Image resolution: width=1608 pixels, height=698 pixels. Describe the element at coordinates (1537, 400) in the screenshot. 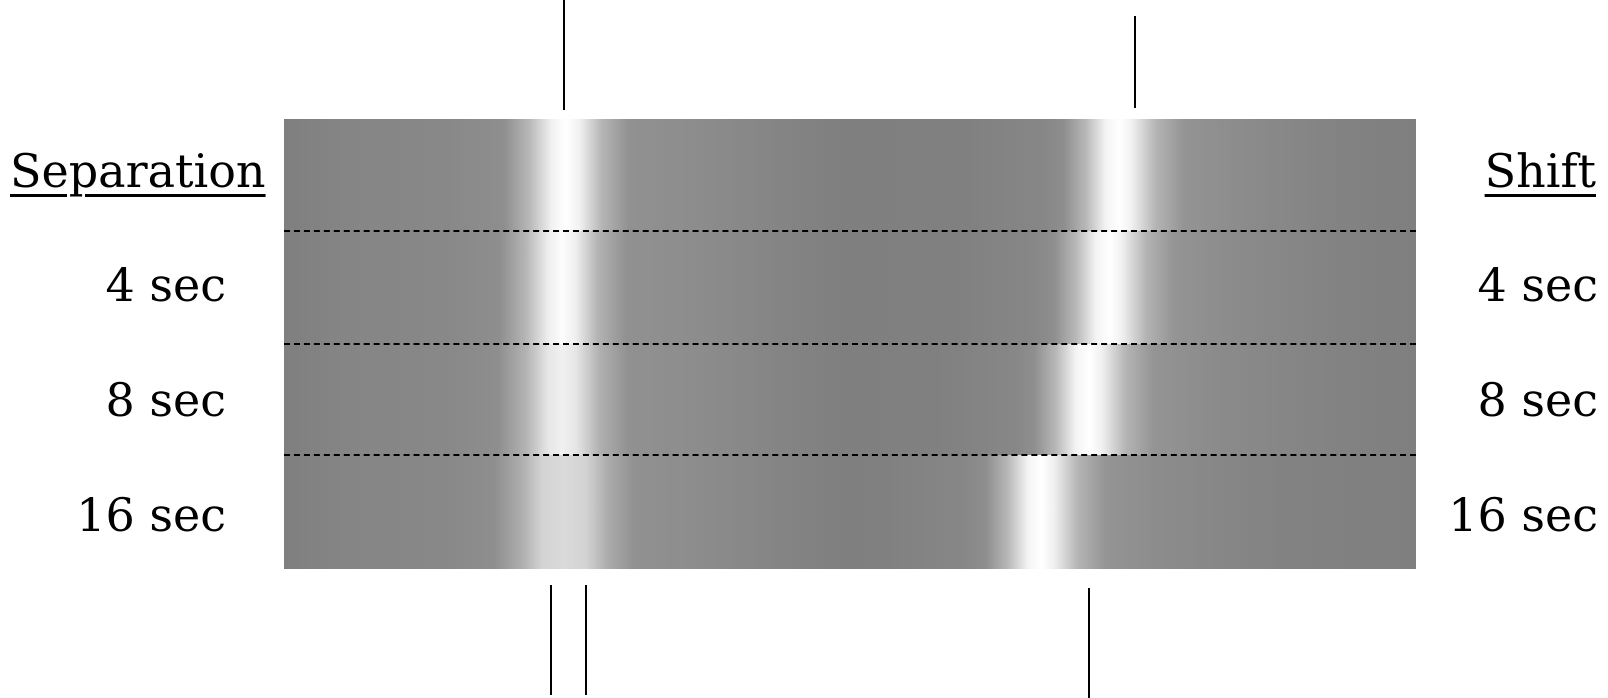

I see `shift-label-8: 8 sec` at that location.